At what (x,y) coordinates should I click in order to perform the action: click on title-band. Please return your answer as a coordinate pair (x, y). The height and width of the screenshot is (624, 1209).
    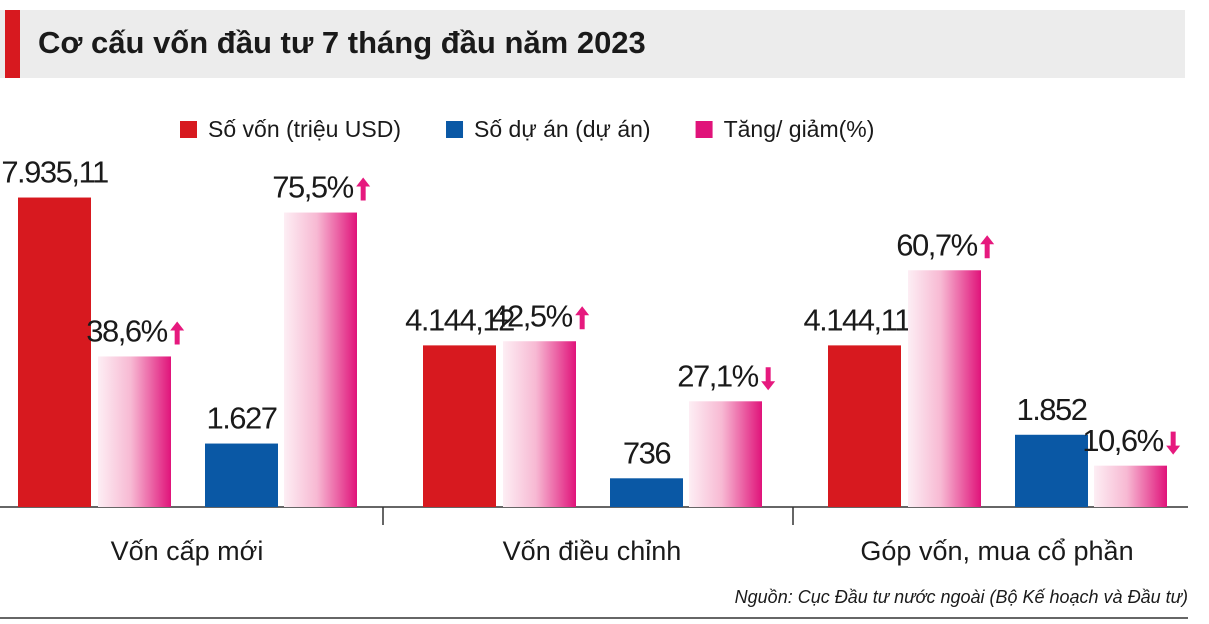
    Looking at the image, I should click on (592, 44).